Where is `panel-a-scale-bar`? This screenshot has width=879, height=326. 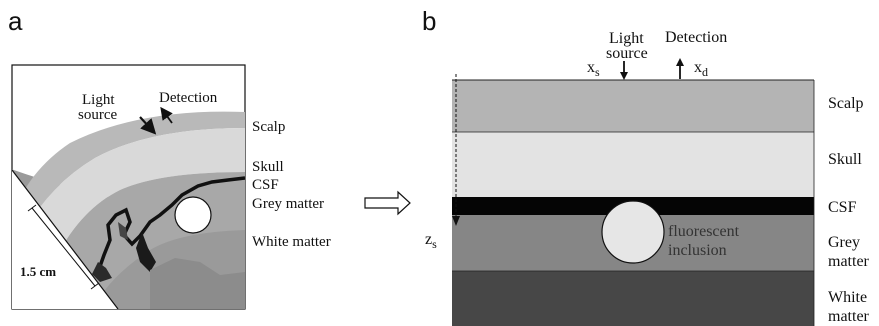 panel-a-scale-bar is located at coordinates (63, 247).